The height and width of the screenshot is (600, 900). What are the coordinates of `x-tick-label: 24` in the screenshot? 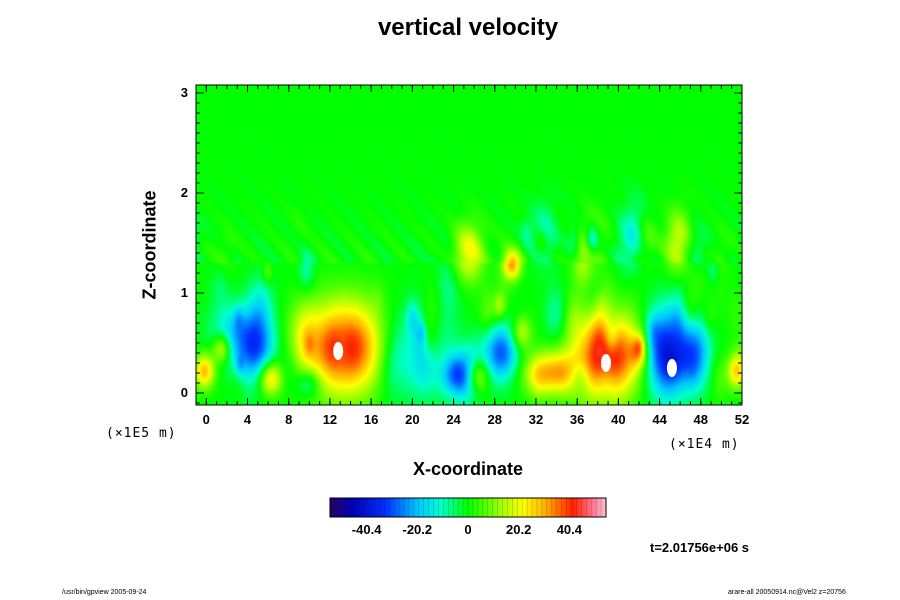 It's located at (453, 419).